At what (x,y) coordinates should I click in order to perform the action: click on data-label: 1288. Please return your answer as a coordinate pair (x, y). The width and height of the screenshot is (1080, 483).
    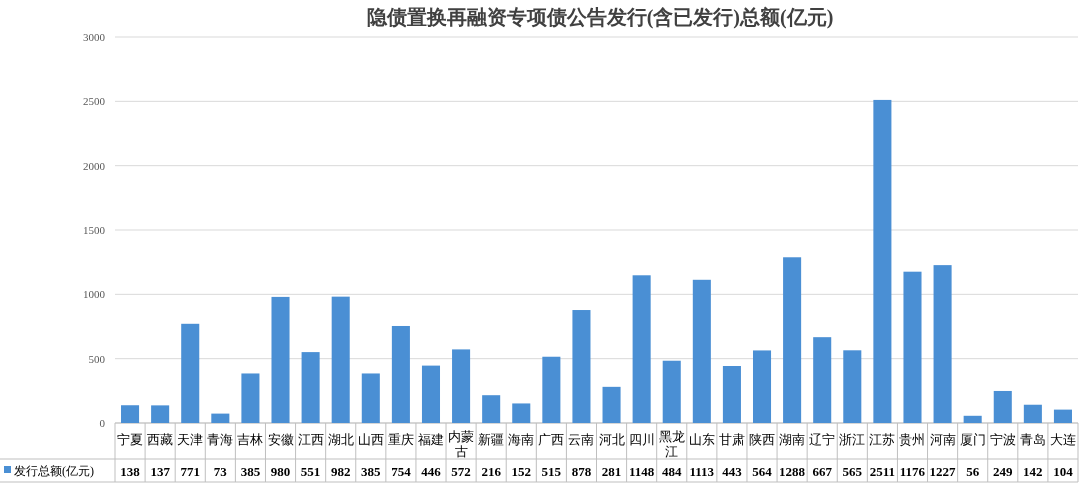
    Looking at the image, I should click on (792, 471).